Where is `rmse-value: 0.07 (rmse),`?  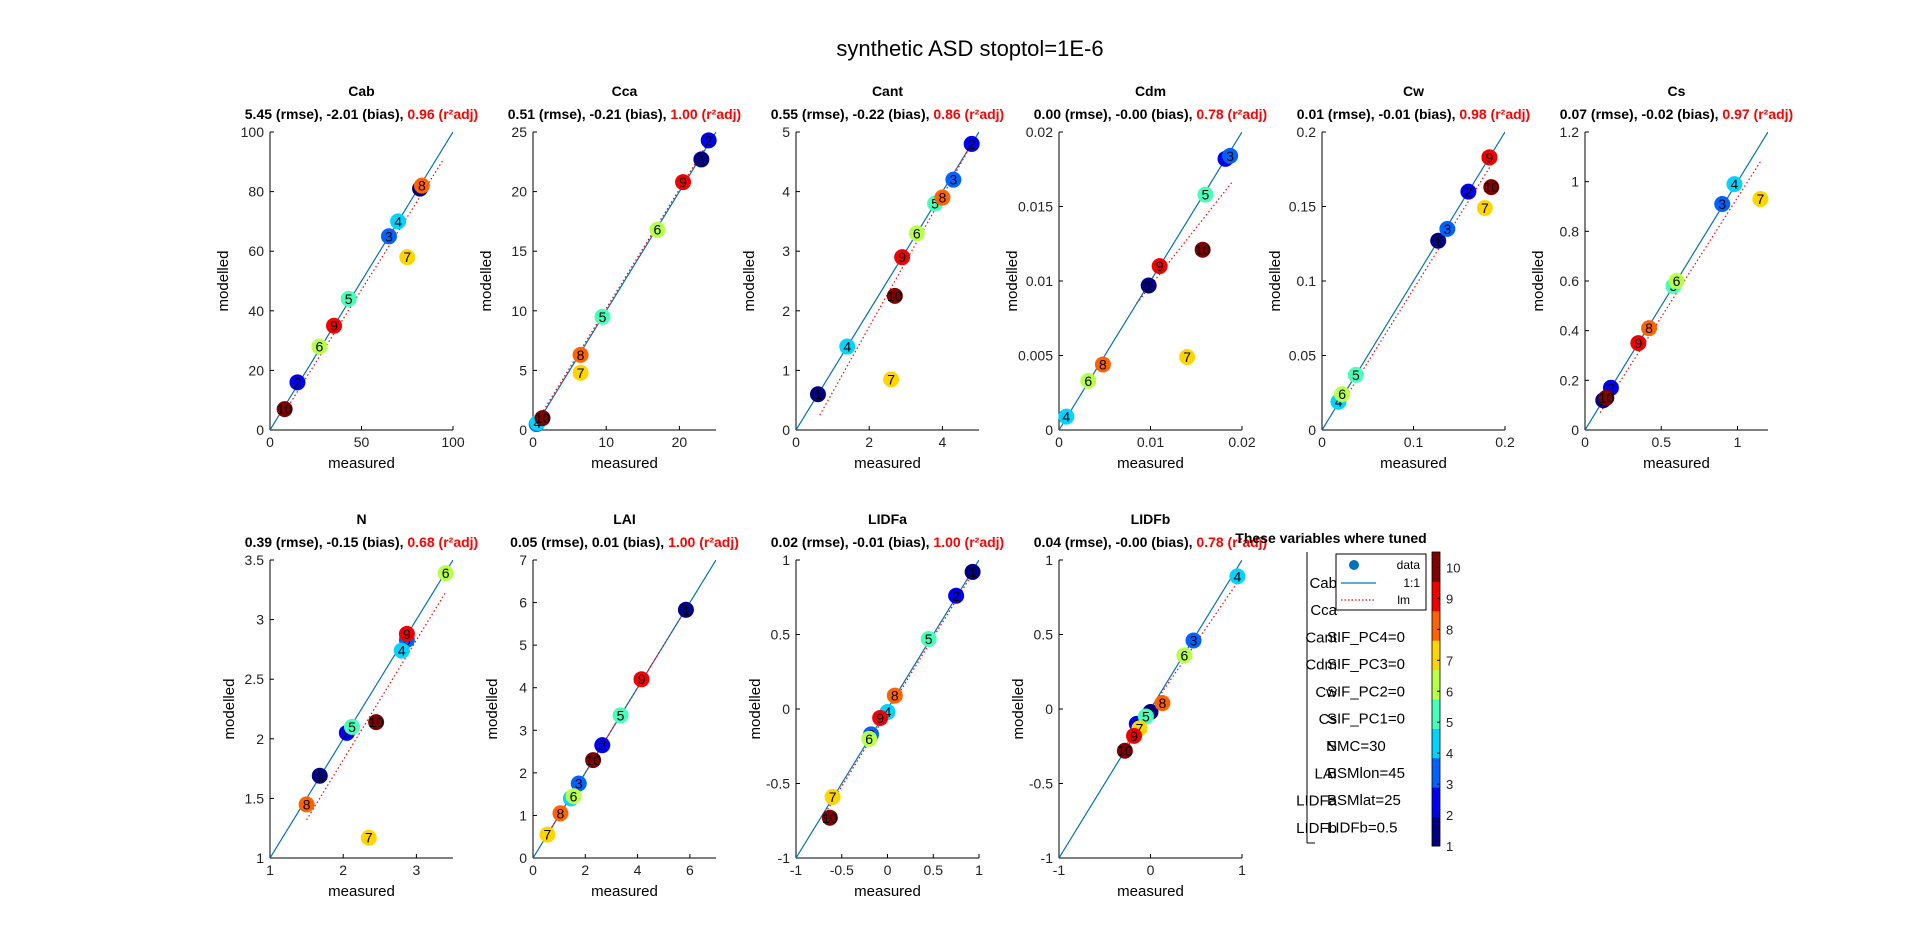 rmse-value: 0.07 (rmse), is located at coordinates (1601, 114).